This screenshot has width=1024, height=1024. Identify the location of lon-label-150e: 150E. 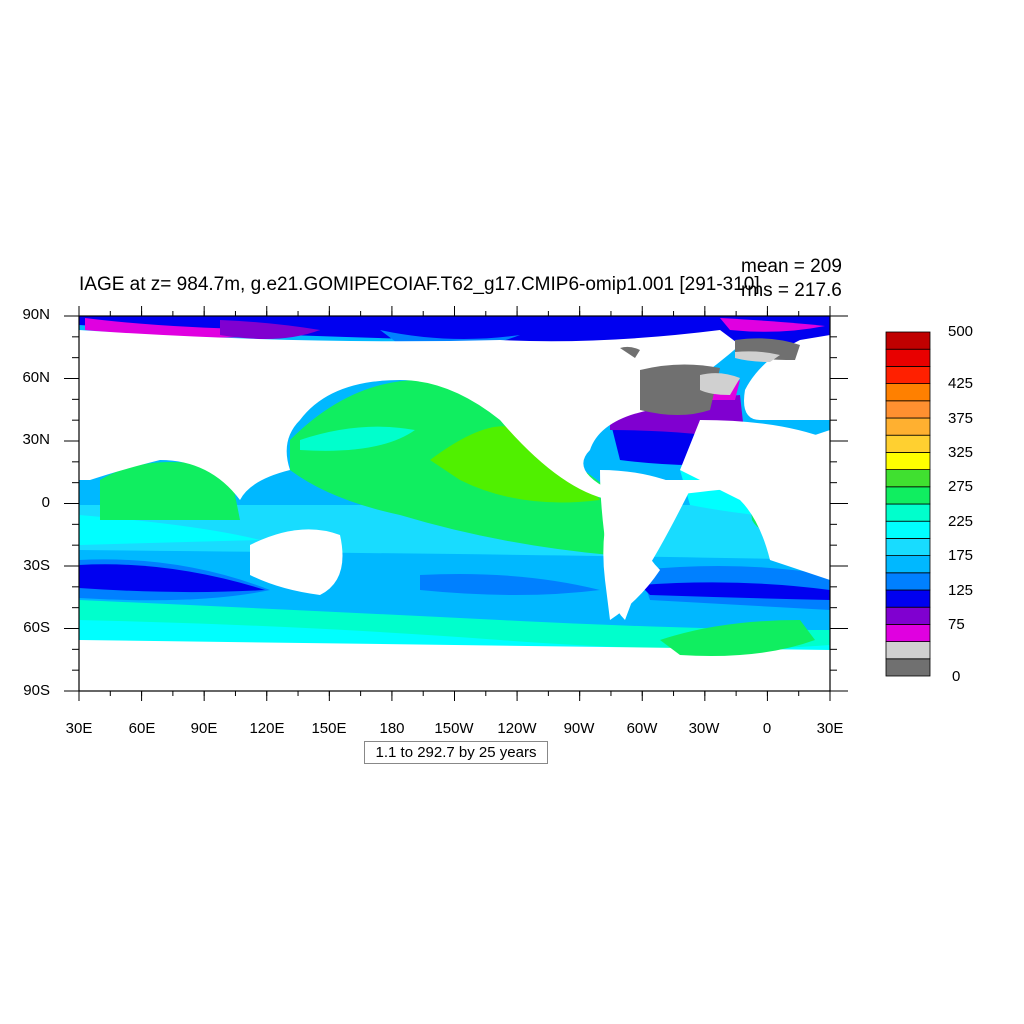
(329, 728).